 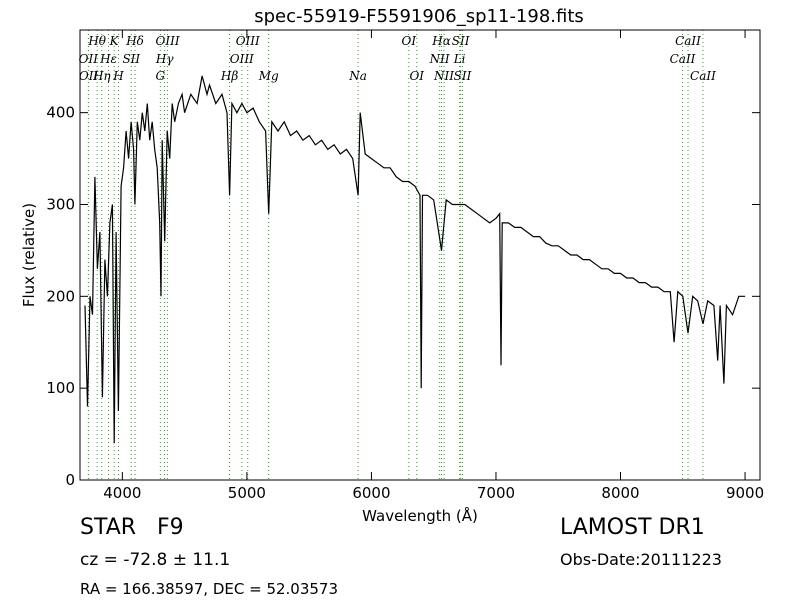 What do you see at coordinates (419, 16) in the screenshot?
I see `chart-title: spec-55919-F5591906_sp11-198.fits` at bounding box center [419, 16].